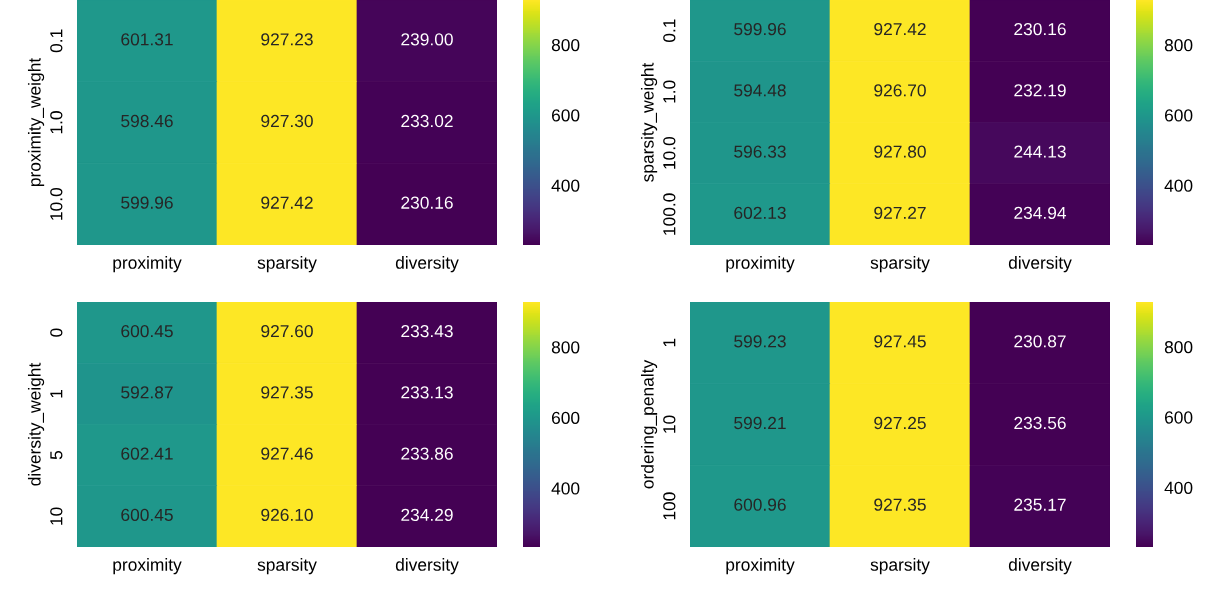  Describe the element at coordinates (760, 90) in the screenshot. I see `data-label: 594.48` at that location.